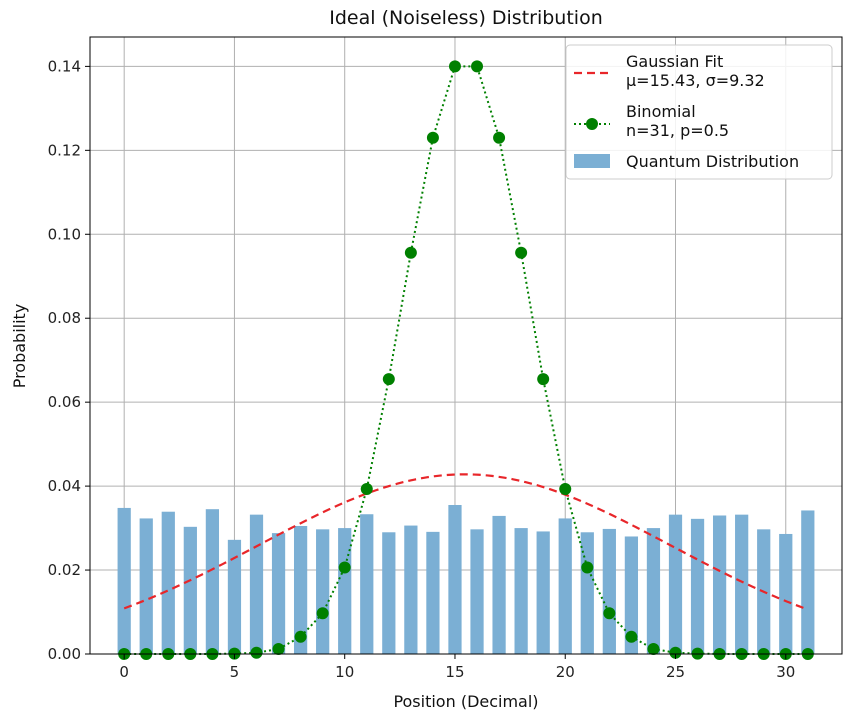 This screenshot has width=853, height=722. Describe the element at coordinates (235, 672) in the screenshot. I see `x-tick-label: 5` at that location.